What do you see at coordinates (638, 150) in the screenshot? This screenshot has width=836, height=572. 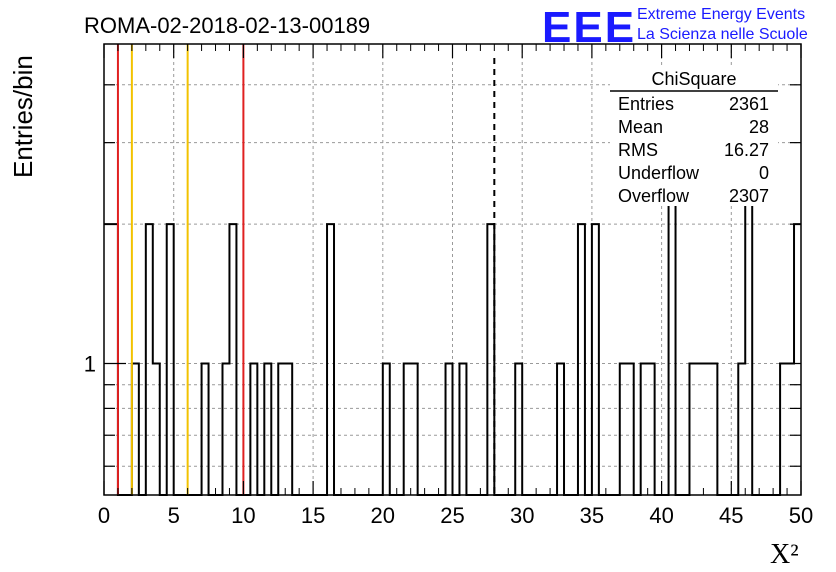 I see `stats-label-rms: RMS` at bounding box center [638, 150].